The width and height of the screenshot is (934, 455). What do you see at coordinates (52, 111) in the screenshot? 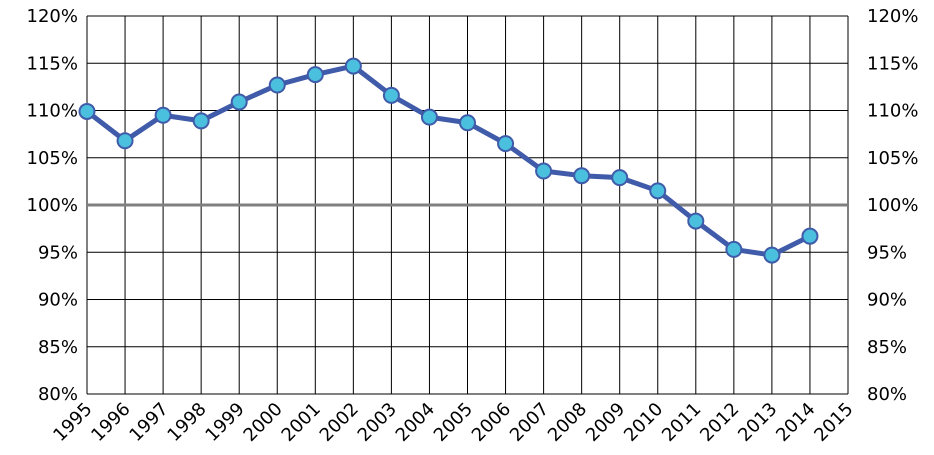
I see `left-y-tick-label: 110%` at bounding box center [52, 111].